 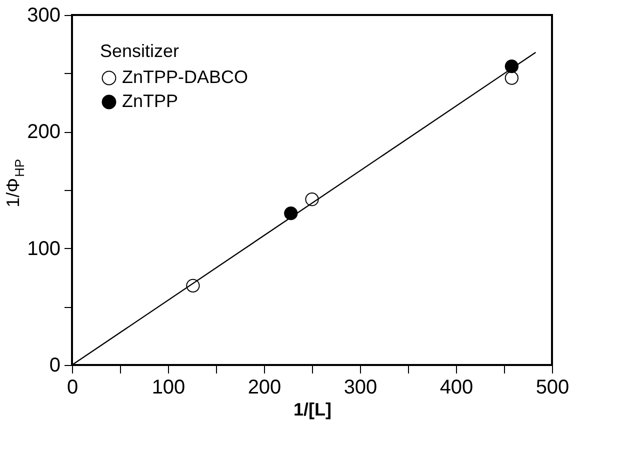 I want to click on x-axis-title: 1/[L], so click(x=313, y=410).